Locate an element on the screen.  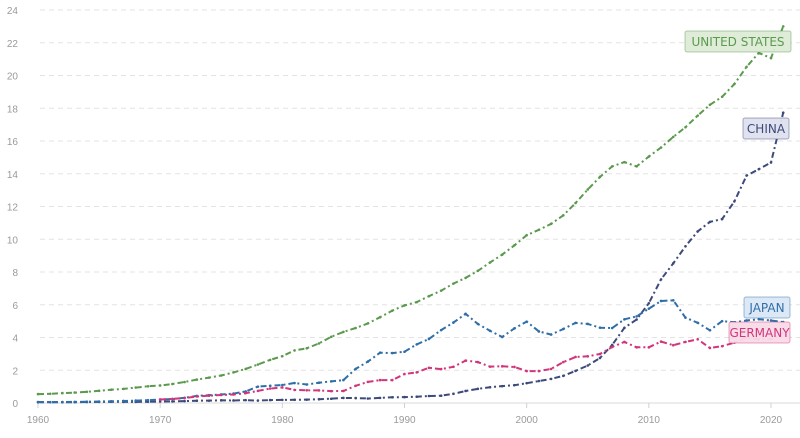
x-tick-label: 1980 is located at coordinates (282, 420).